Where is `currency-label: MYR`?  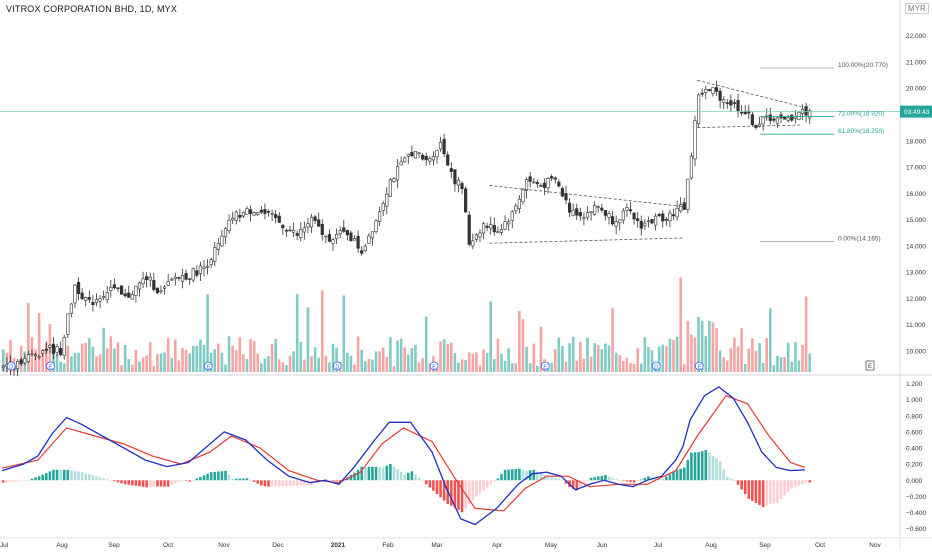 currency-label: MYR is located at coordinates (917, 8).